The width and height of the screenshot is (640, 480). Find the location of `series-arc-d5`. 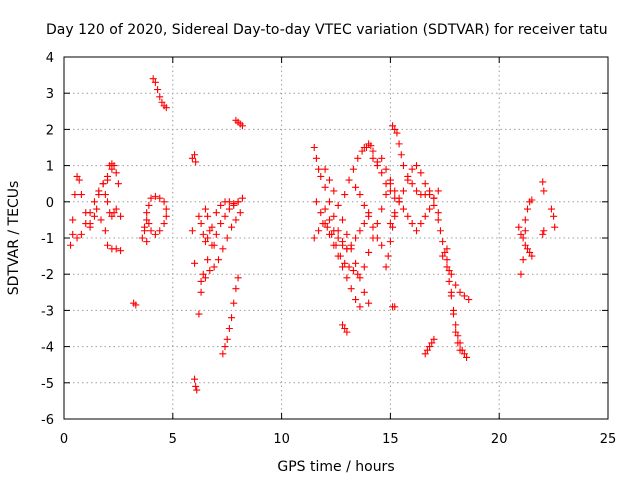

series-arc-d5 is located at coordinates (347, 236).